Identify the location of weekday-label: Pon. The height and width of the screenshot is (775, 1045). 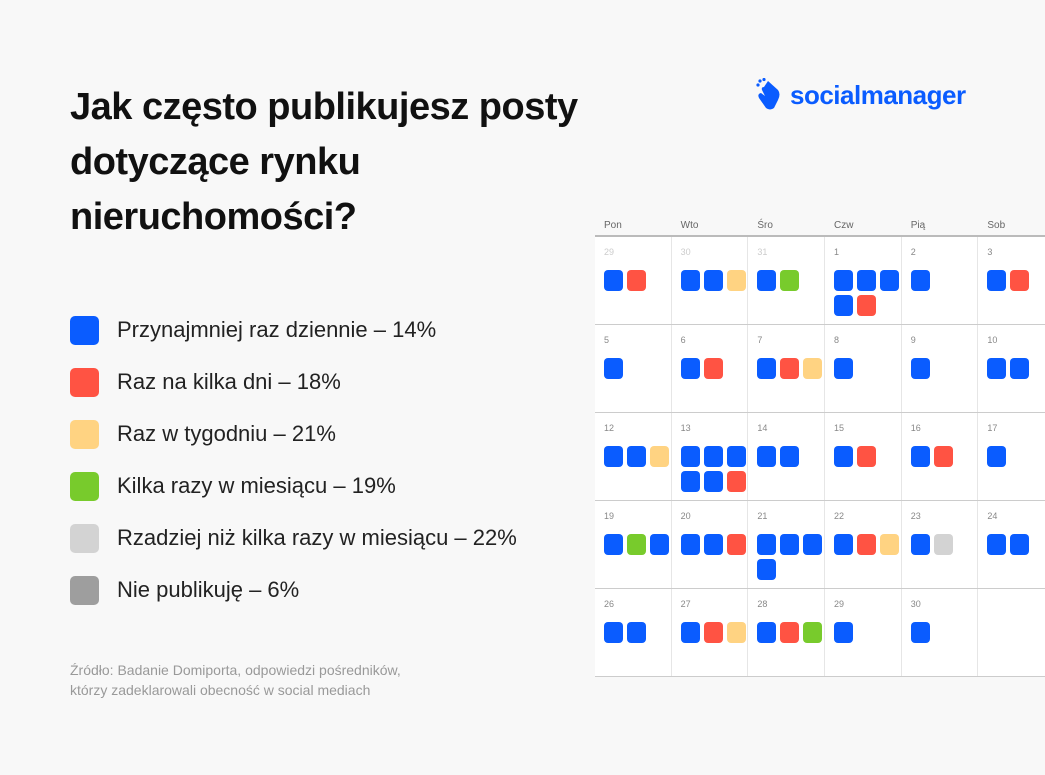
(613, 225).